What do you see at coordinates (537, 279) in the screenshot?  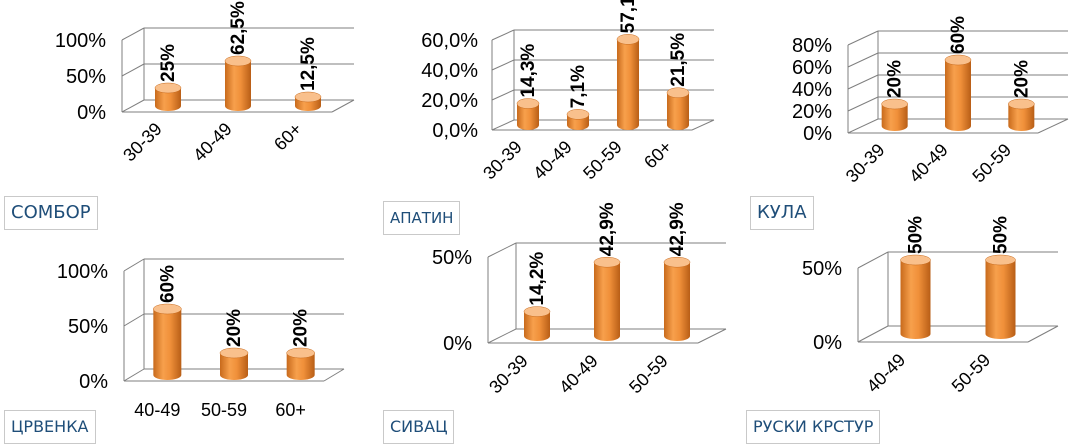 I see `data-label: 14,2%` at bounding box center [537, 279].